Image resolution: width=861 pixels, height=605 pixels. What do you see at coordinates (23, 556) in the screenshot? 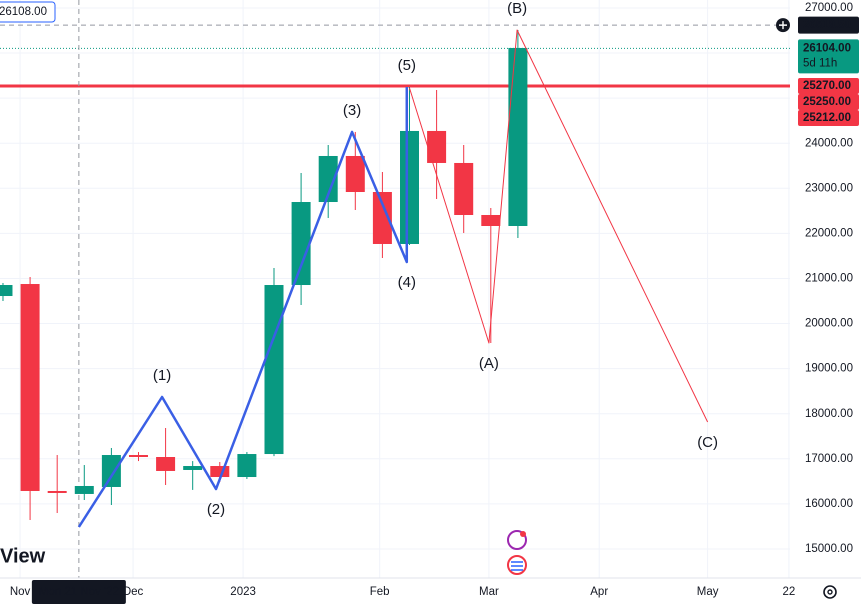
I see `logo-text: View` at bounding box center [23, 556].